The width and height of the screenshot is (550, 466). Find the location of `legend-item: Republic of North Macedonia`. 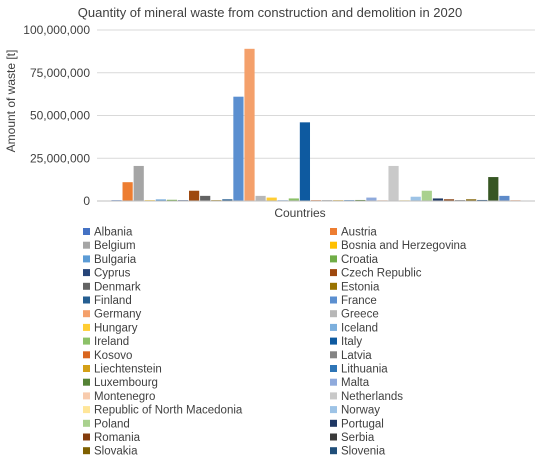

legend-item: Republic of North Macedonia is located at coordinates (163, 411).